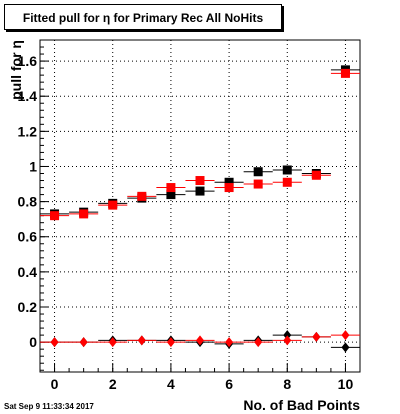 The image size is (400, 414). I want to click on y-tick-label: 0.4, so click(28, 272).